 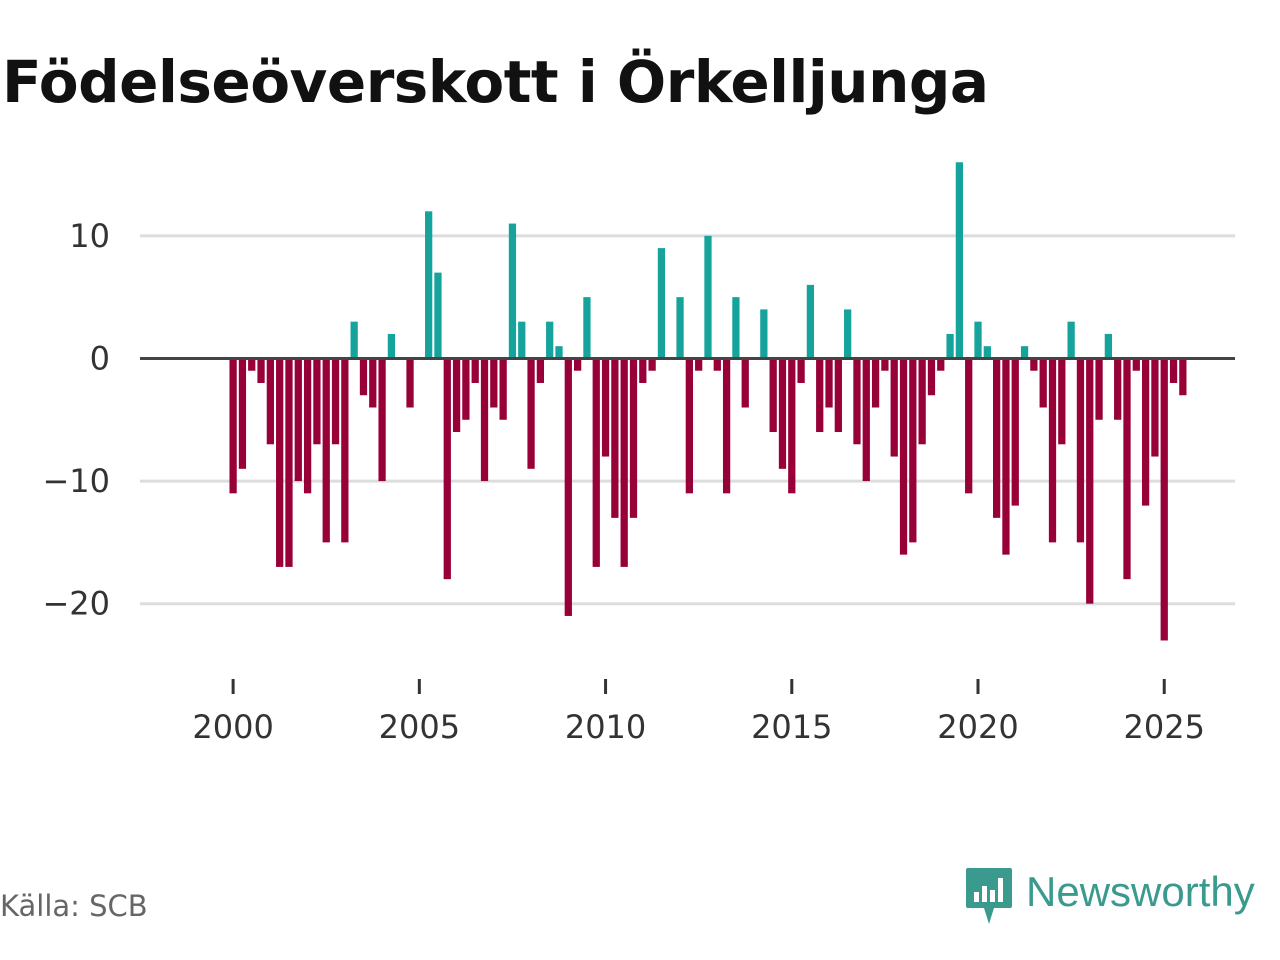 What do you see at coordinates (495, 82) in the screenshot?
I see `chart-title: Födelseöverskott i Örkelljunga` at bounding box center [495, 82].